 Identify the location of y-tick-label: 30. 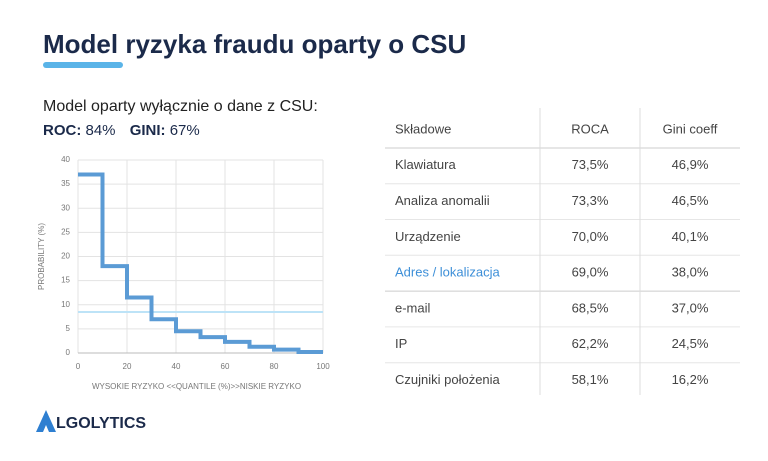
(65, 207).